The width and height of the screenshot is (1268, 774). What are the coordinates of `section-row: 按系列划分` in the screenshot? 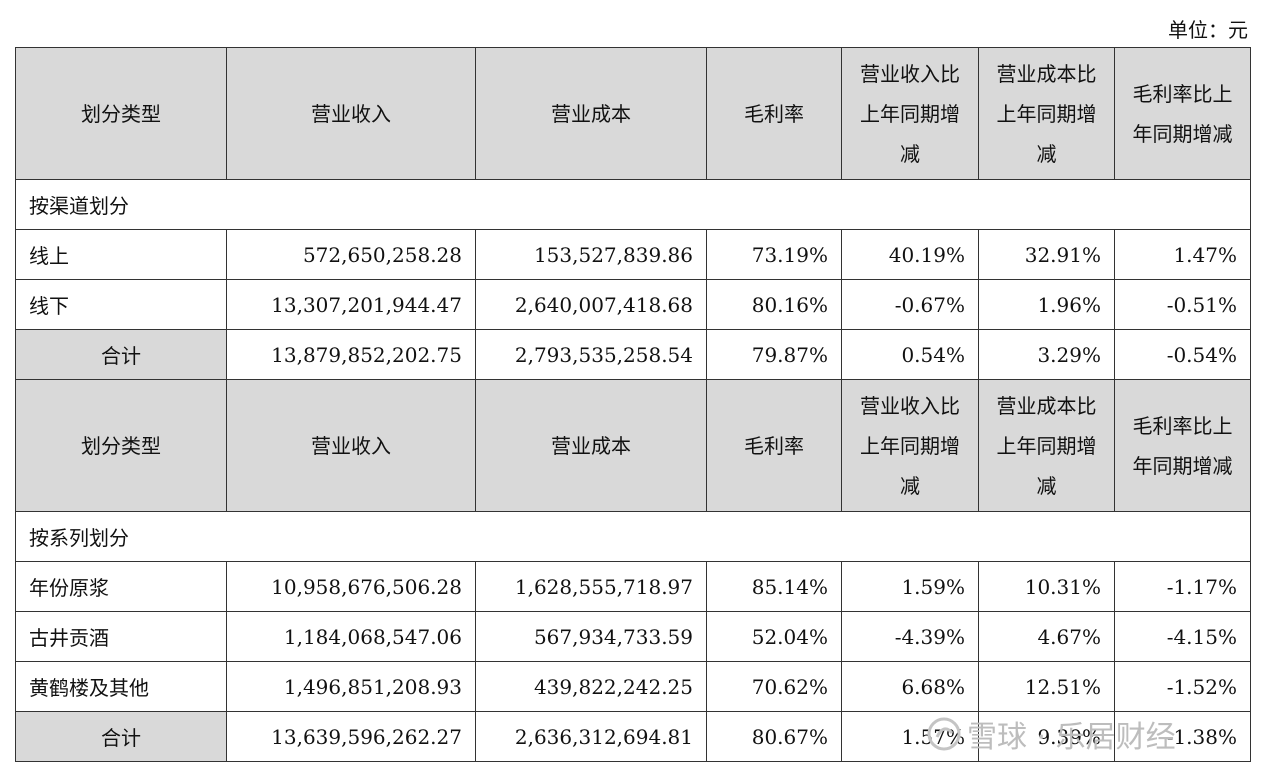 It's located at (633, 536).